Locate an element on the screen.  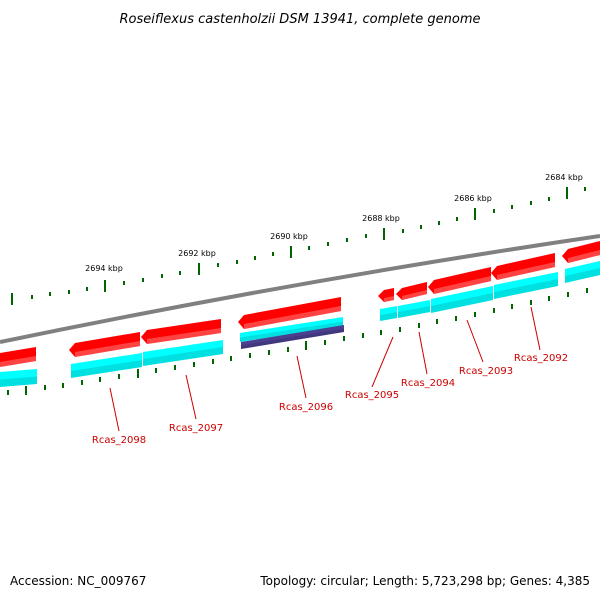
gene-label: Rcas_2093 is located at coordinates (486, 371).